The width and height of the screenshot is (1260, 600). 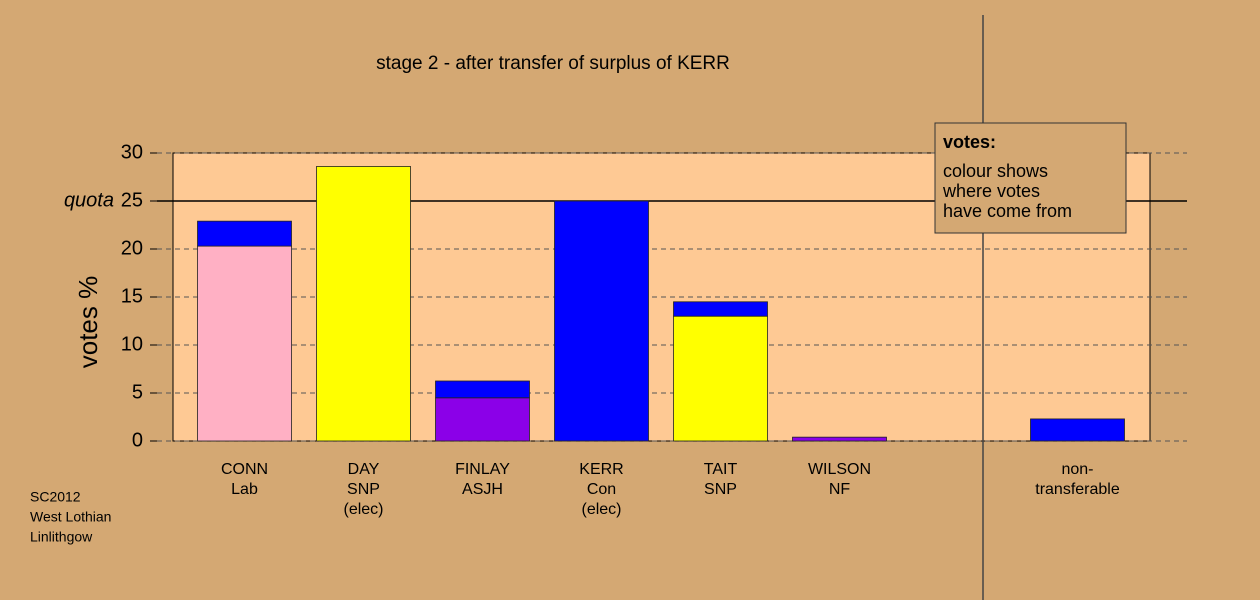 I want to click on y-axis-label: votes %, so click(x=88, y=322).